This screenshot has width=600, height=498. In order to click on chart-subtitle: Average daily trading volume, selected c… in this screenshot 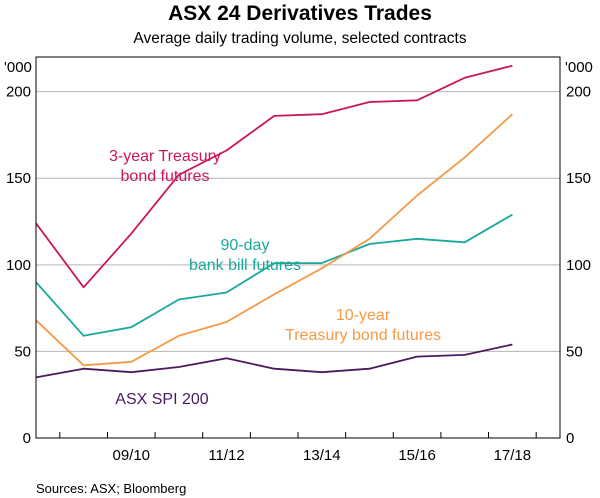, I will do `click(300, 38)`.